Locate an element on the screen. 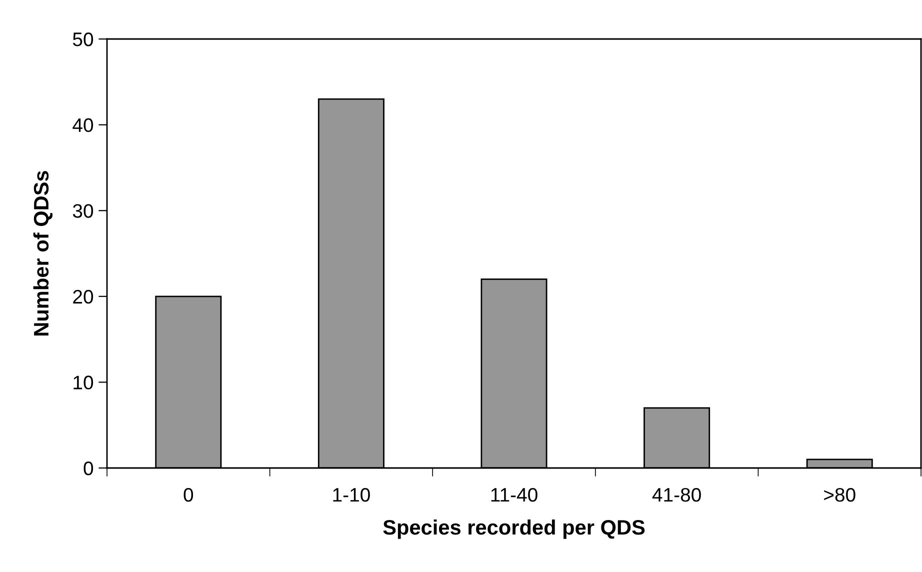 This screenshot has width=922, height=572. y-tick-label: 40 is located at coordinates (83, 125).